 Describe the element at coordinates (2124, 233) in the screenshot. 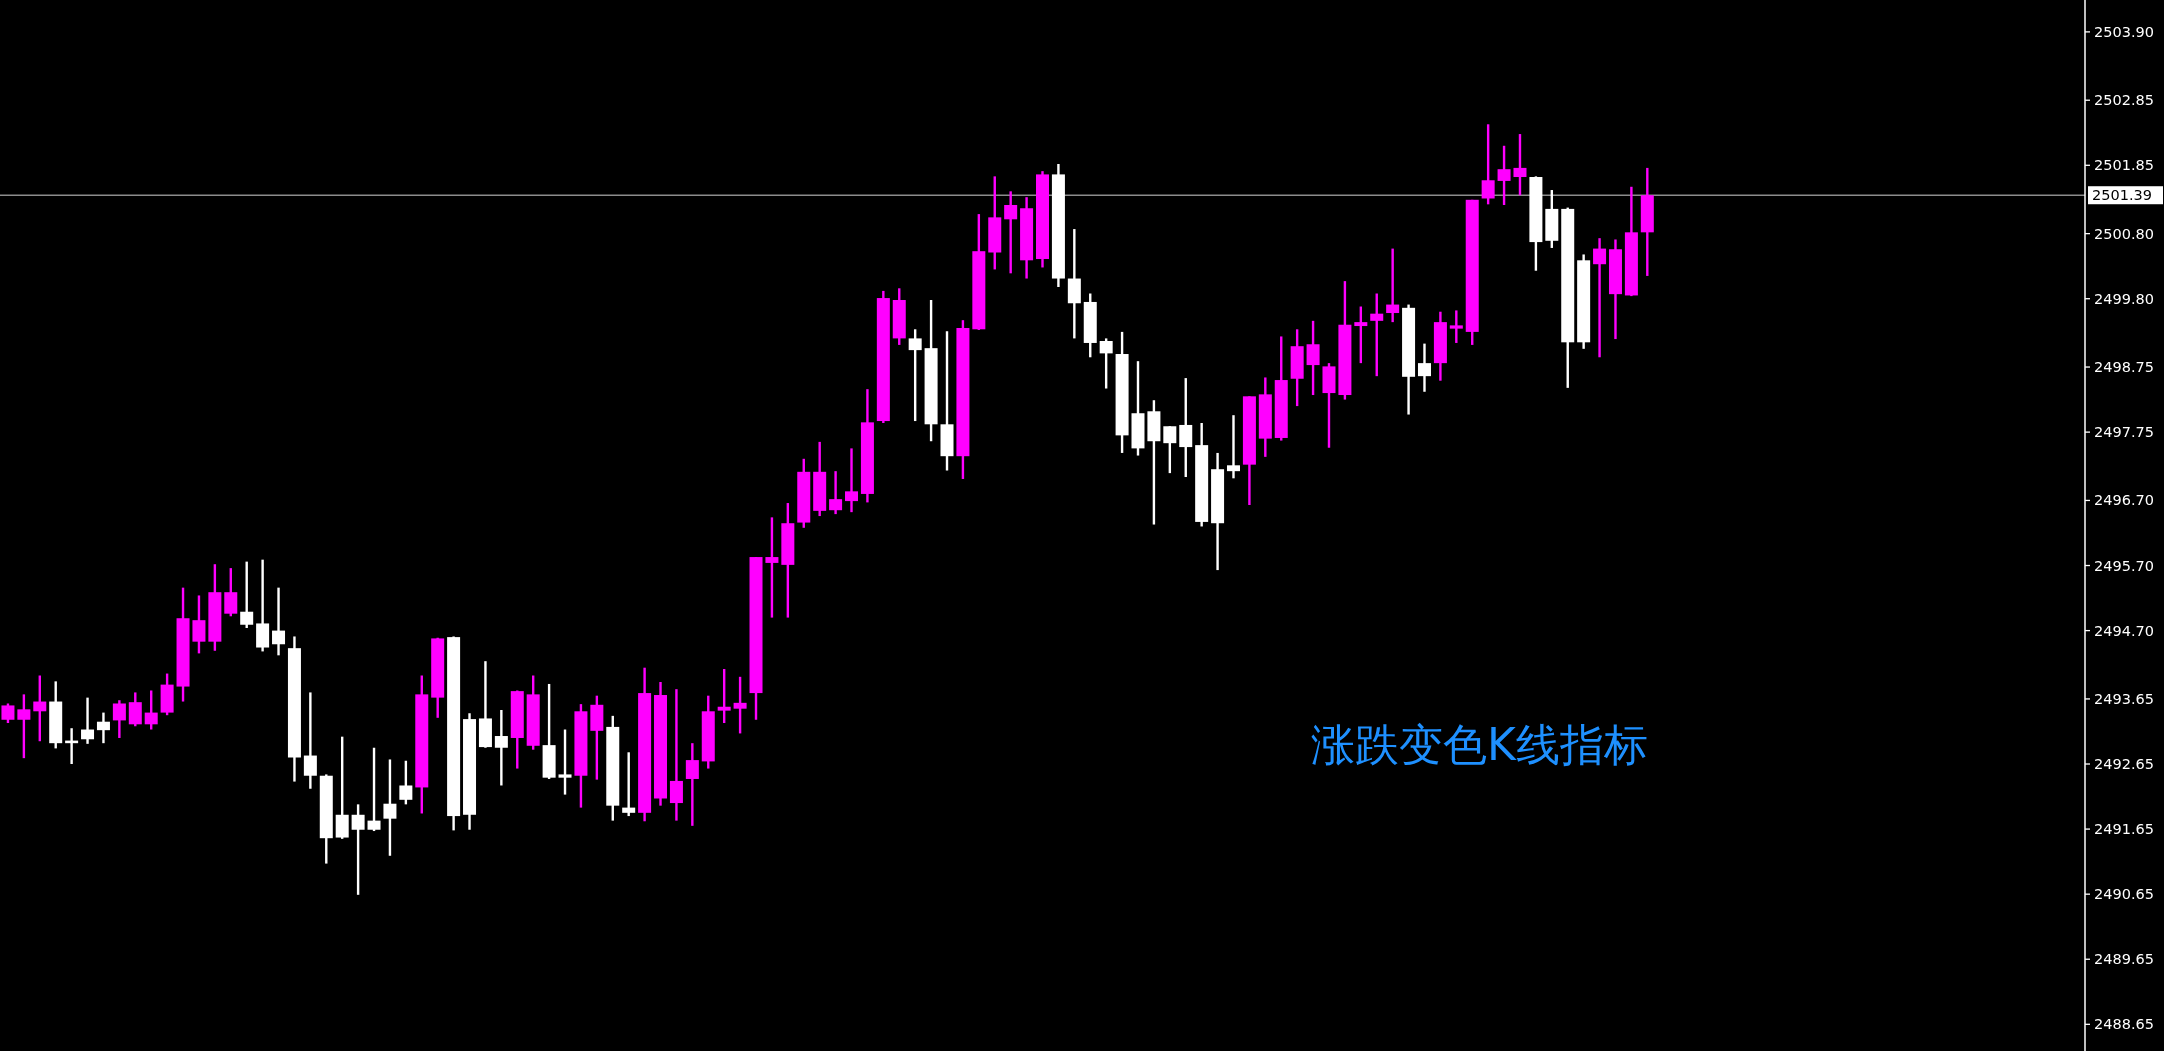

I see `y-tick-label: 2500.80` at that location.